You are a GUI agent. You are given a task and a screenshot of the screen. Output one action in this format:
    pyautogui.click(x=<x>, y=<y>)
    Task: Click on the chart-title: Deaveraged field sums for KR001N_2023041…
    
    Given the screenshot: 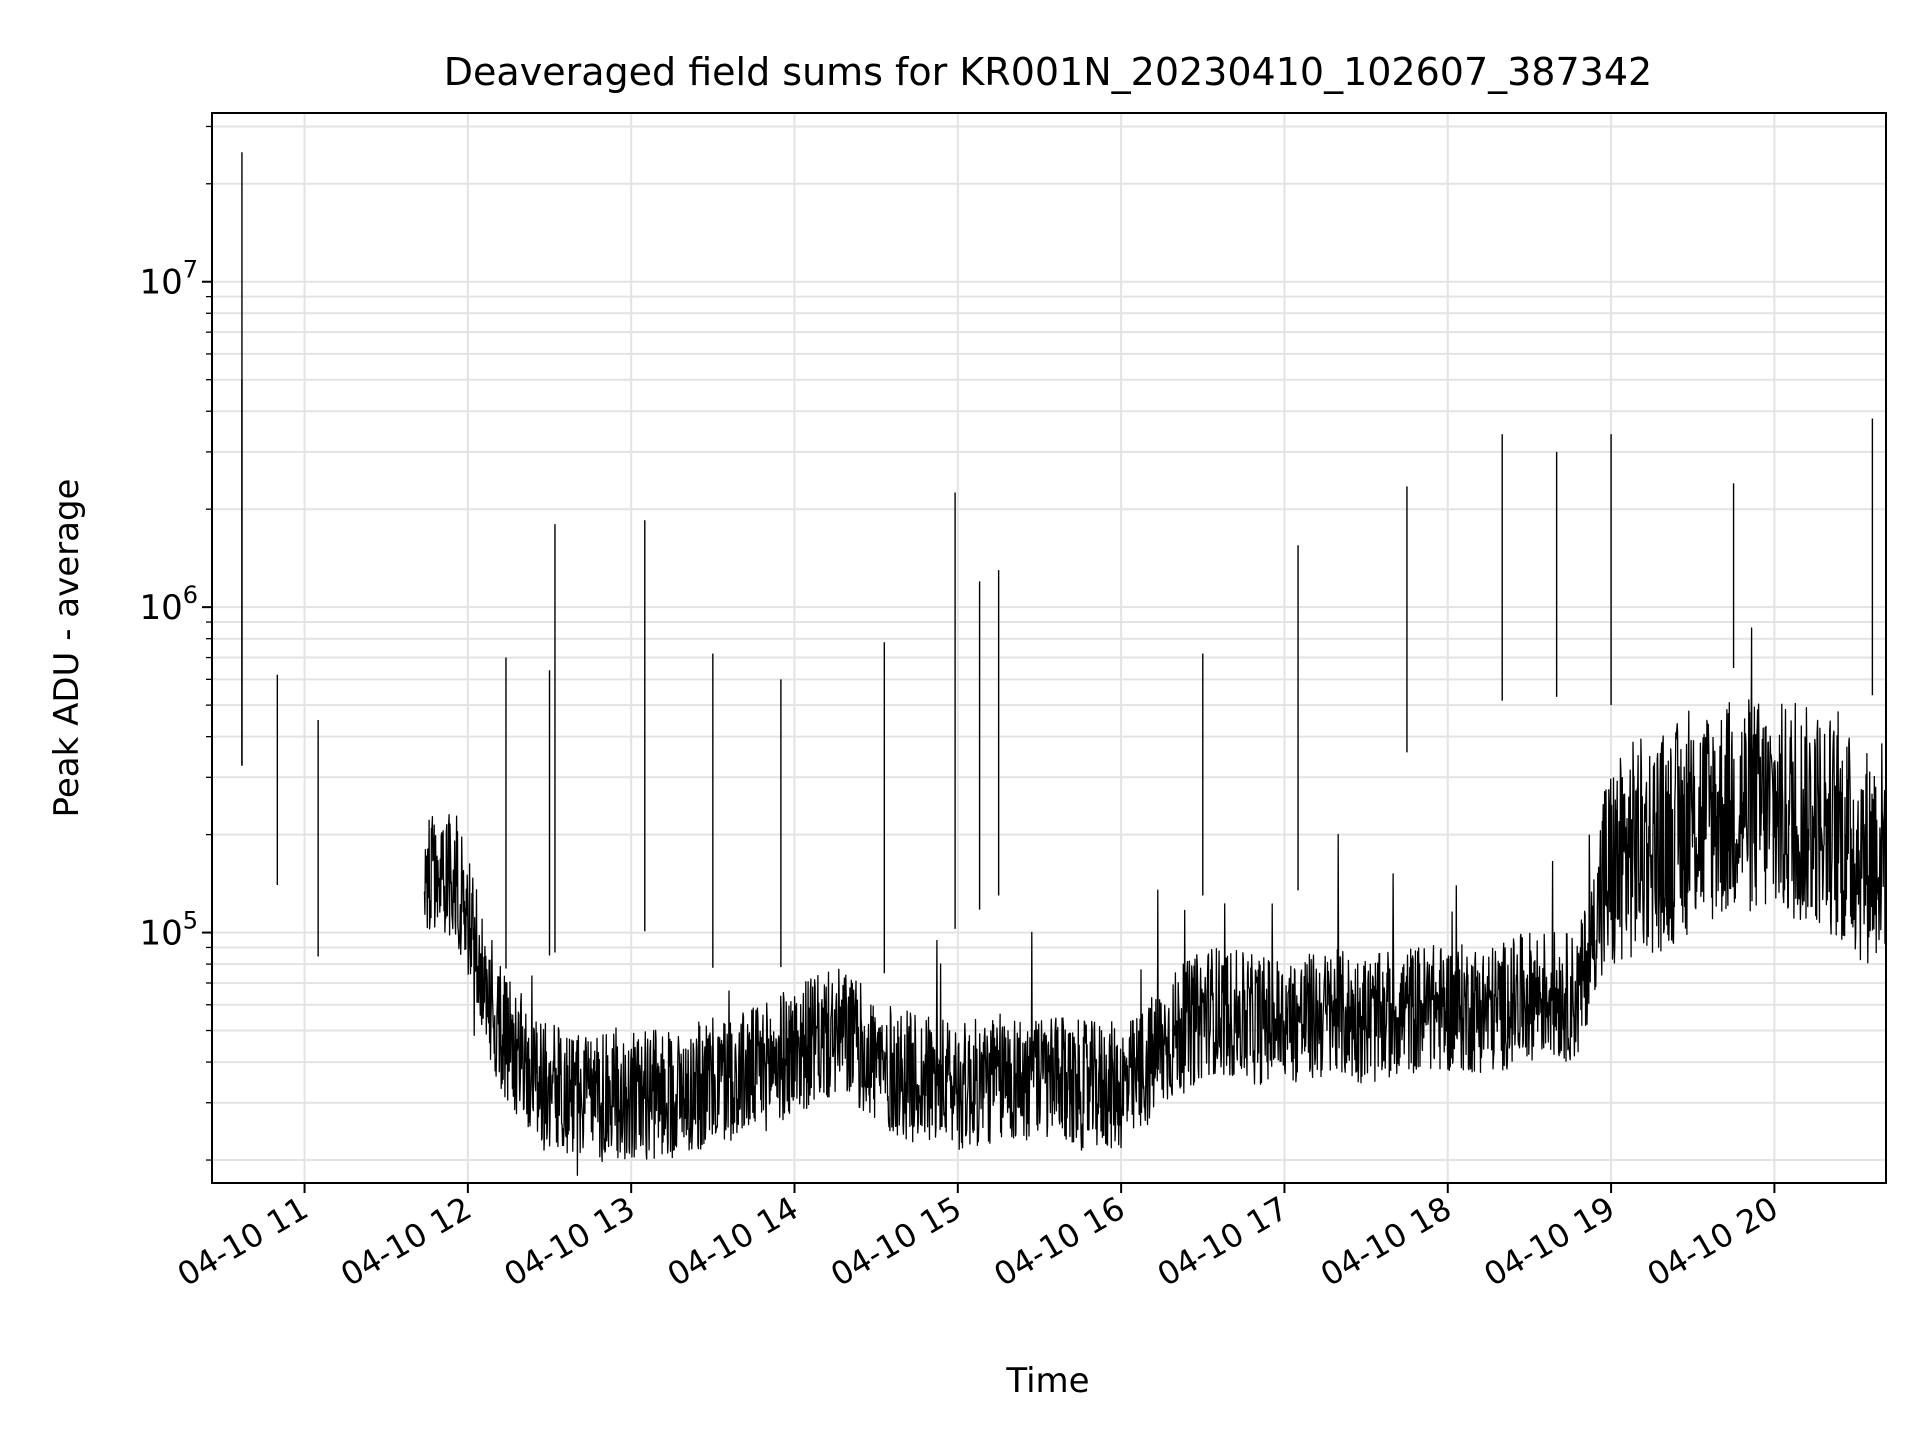 What is the action you would take?
    pyautogui.click(x=1048, y=72)
    